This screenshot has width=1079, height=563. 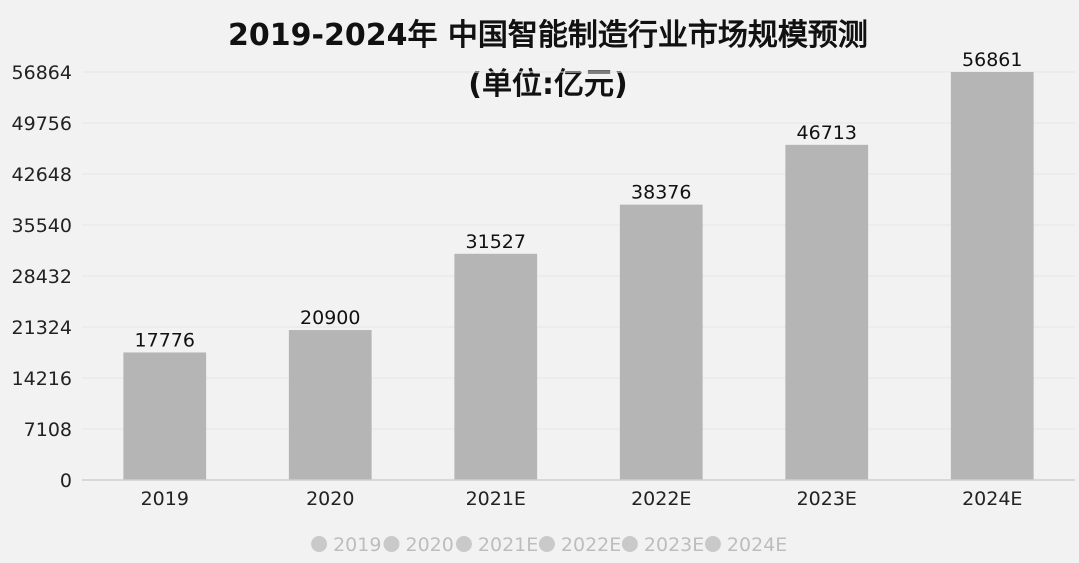 What do you see at coordinates (42, 226) in the screenshot?
I see `y-tick-label: 35540` at bounding box center [42, 226].